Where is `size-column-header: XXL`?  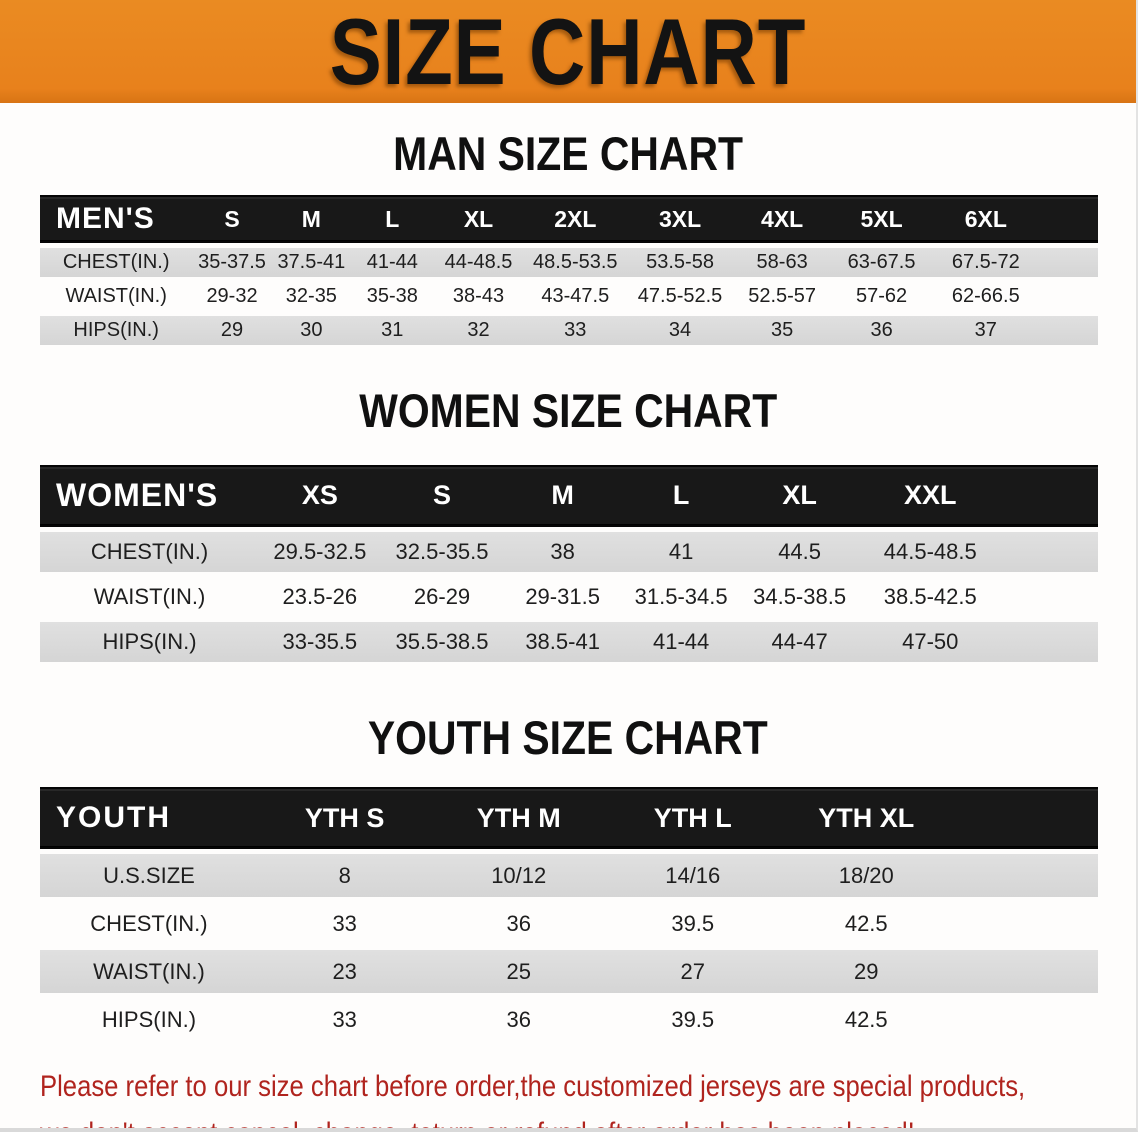 size-column-header: XXL is located at coordinates (930, 495).